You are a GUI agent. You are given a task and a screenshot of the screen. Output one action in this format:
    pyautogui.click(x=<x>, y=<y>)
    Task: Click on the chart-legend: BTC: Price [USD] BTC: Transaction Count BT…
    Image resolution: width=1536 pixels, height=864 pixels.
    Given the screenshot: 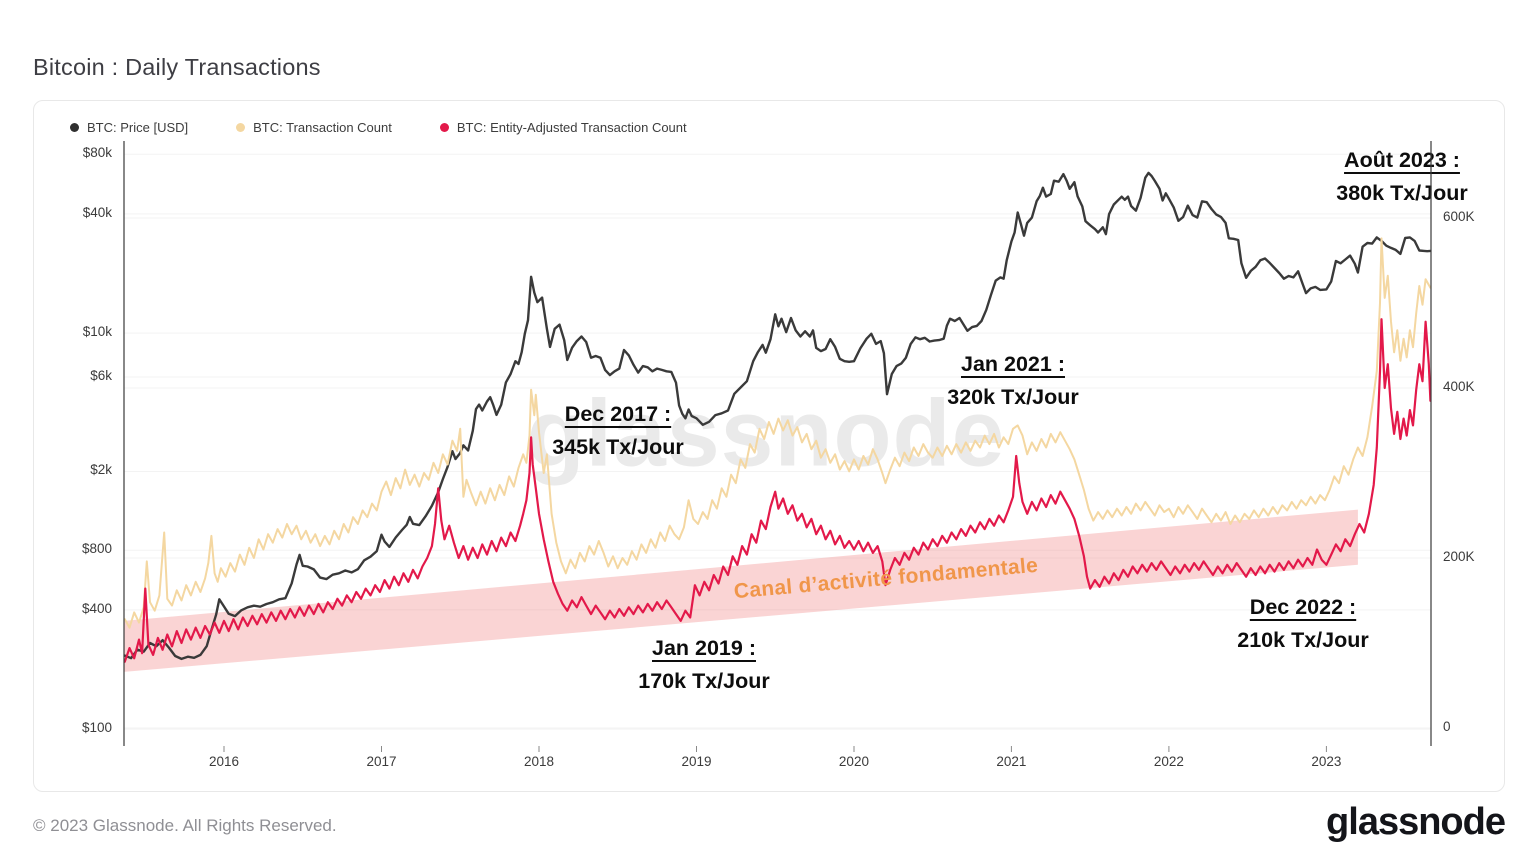 What is the action you would take?
    pyautogui.click(x=378, y=127)
    